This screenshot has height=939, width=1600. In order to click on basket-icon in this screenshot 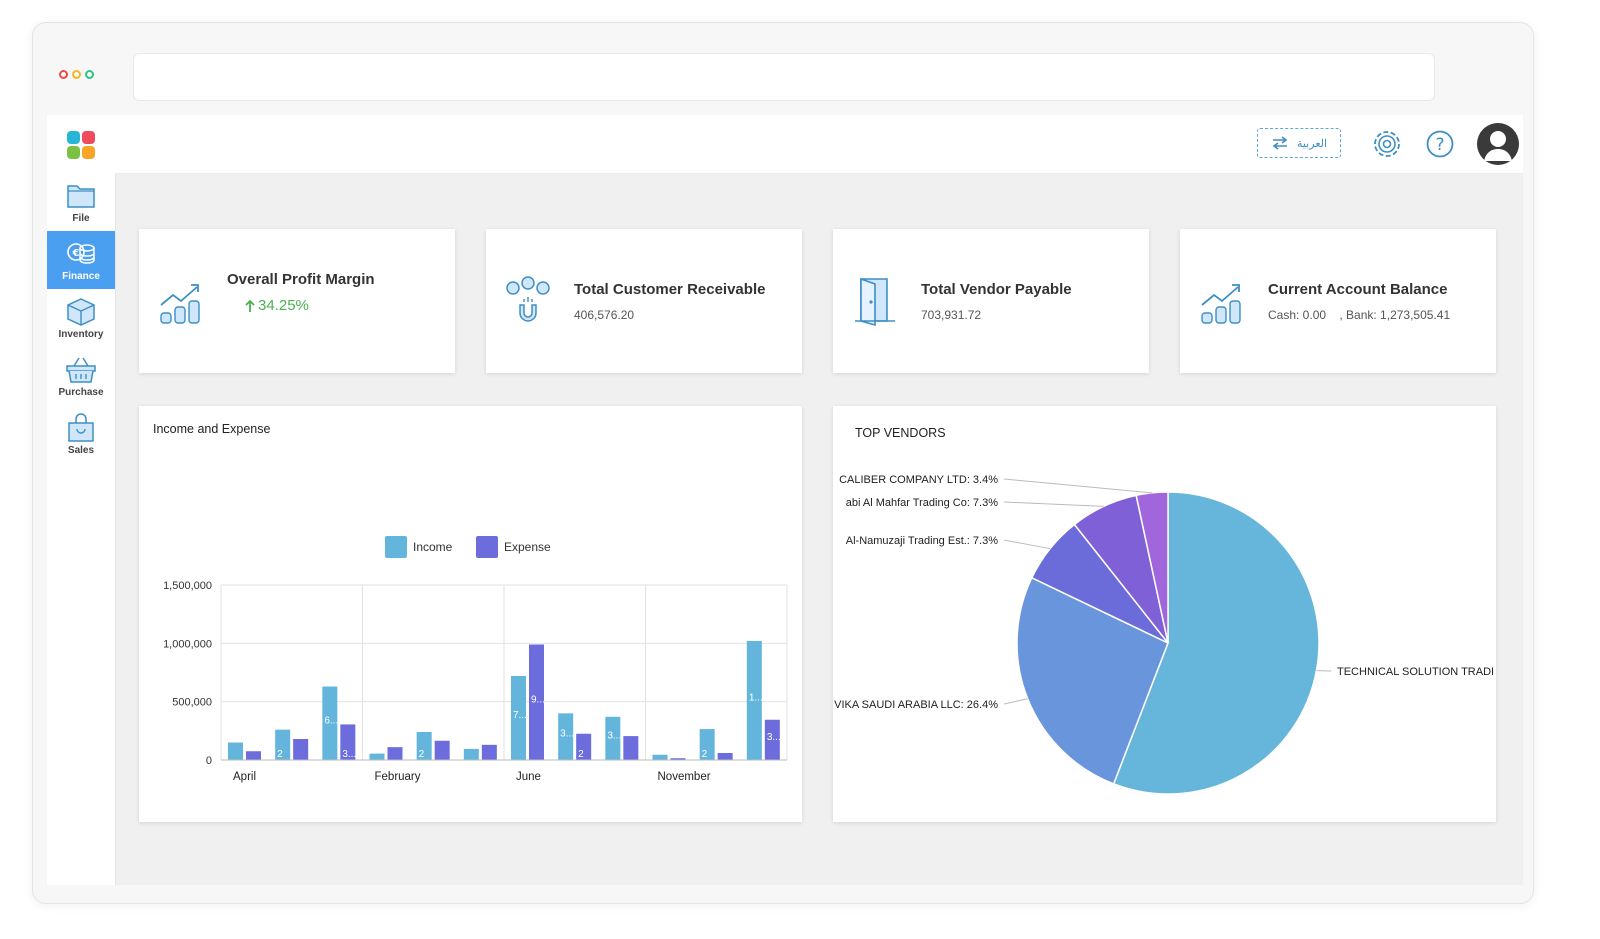, I will do `click(81, 370)`.